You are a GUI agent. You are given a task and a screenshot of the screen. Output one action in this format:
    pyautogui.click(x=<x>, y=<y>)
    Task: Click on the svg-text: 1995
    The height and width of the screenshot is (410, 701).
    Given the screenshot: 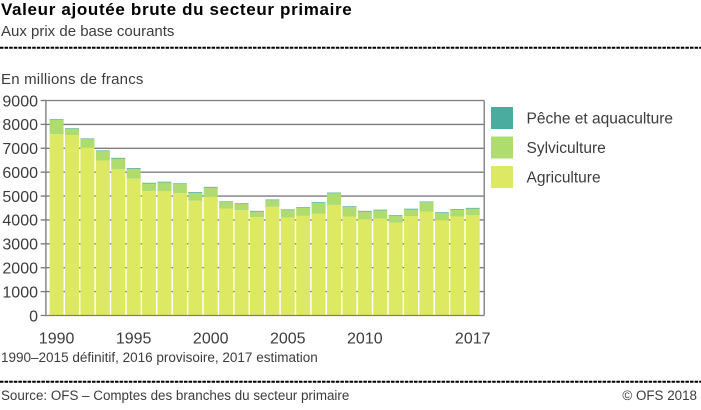 What is the action you would take?
    pyautogui.click(x=134, y=338)
    